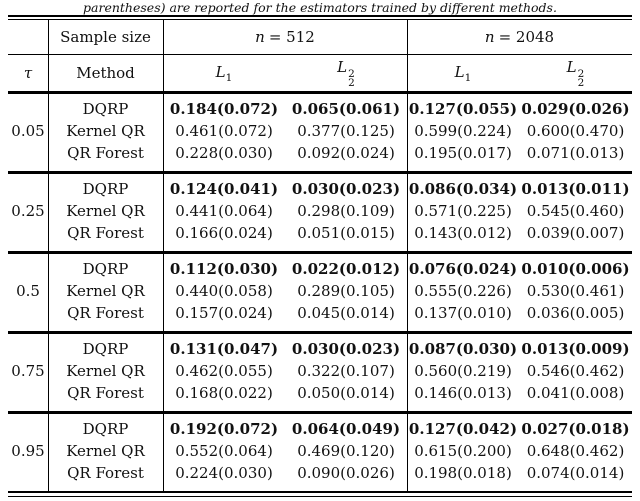 The width and height of the screenshot is (640, 501). I want to click on metric-value: 0.051(0.015), so click(346, 233).